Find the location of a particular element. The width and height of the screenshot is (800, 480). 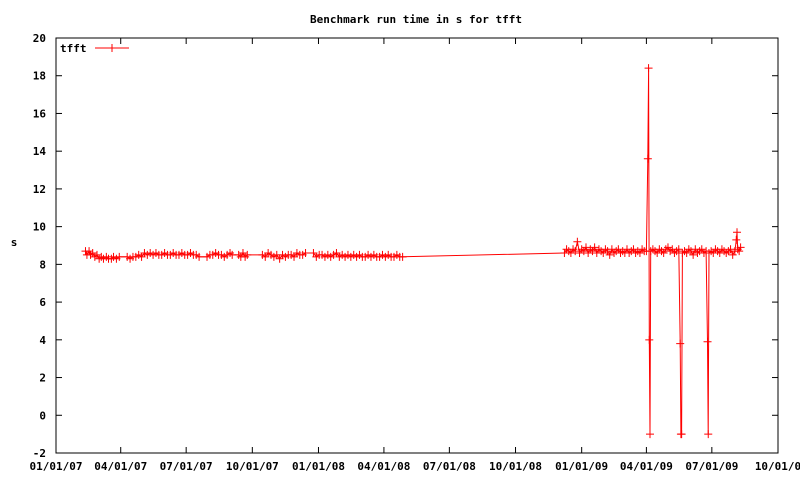

y-tick-label: 0 is located at coordinates (42, 415).